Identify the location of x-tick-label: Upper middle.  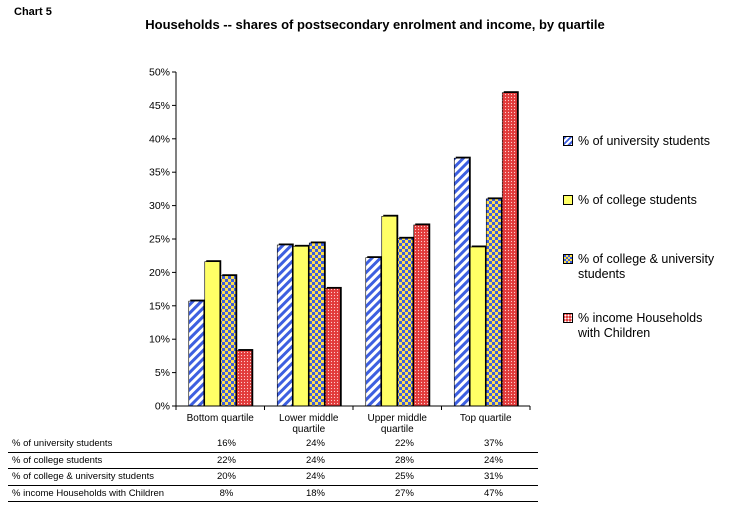
(398, 418).